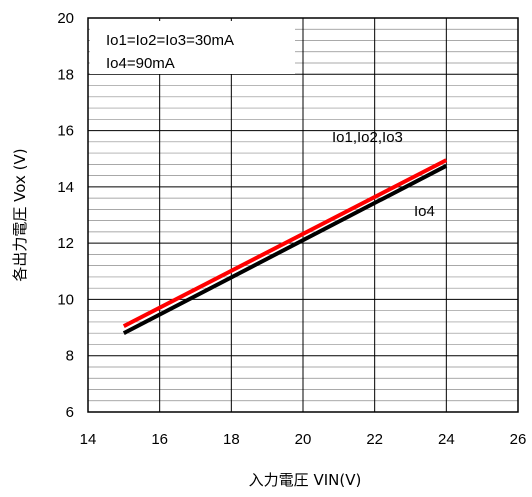 Image resolution: width=532 pixels, height=497 pixels. Describe the element at coordinates (374, 439) in the screenshot. I see `x-tick-label: 22` at that location.